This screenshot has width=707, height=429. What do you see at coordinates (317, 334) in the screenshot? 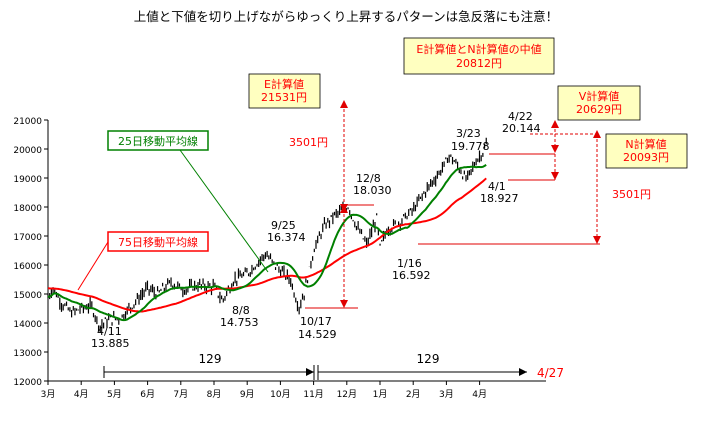
I see `label-value-1017: 14.529` at bounding box center [317, 334].